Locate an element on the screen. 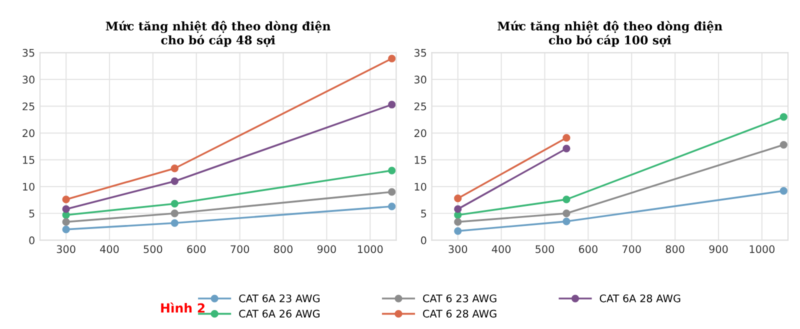 The width and height of the screenshot is (800, 329). legend-label: CAT 6 28 AWG is located at coordinates (459, 314).